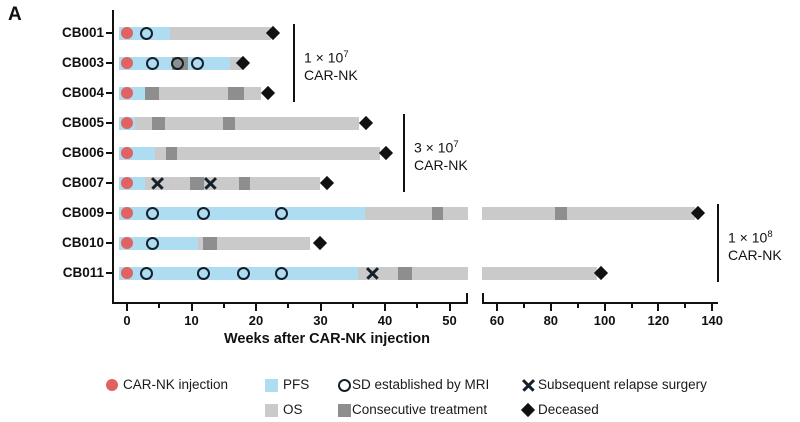  What do you see at coordinates (82, 212) in the screenshot?
I see `patient-label-cb009: CB009` at bounding box center [82, 212].